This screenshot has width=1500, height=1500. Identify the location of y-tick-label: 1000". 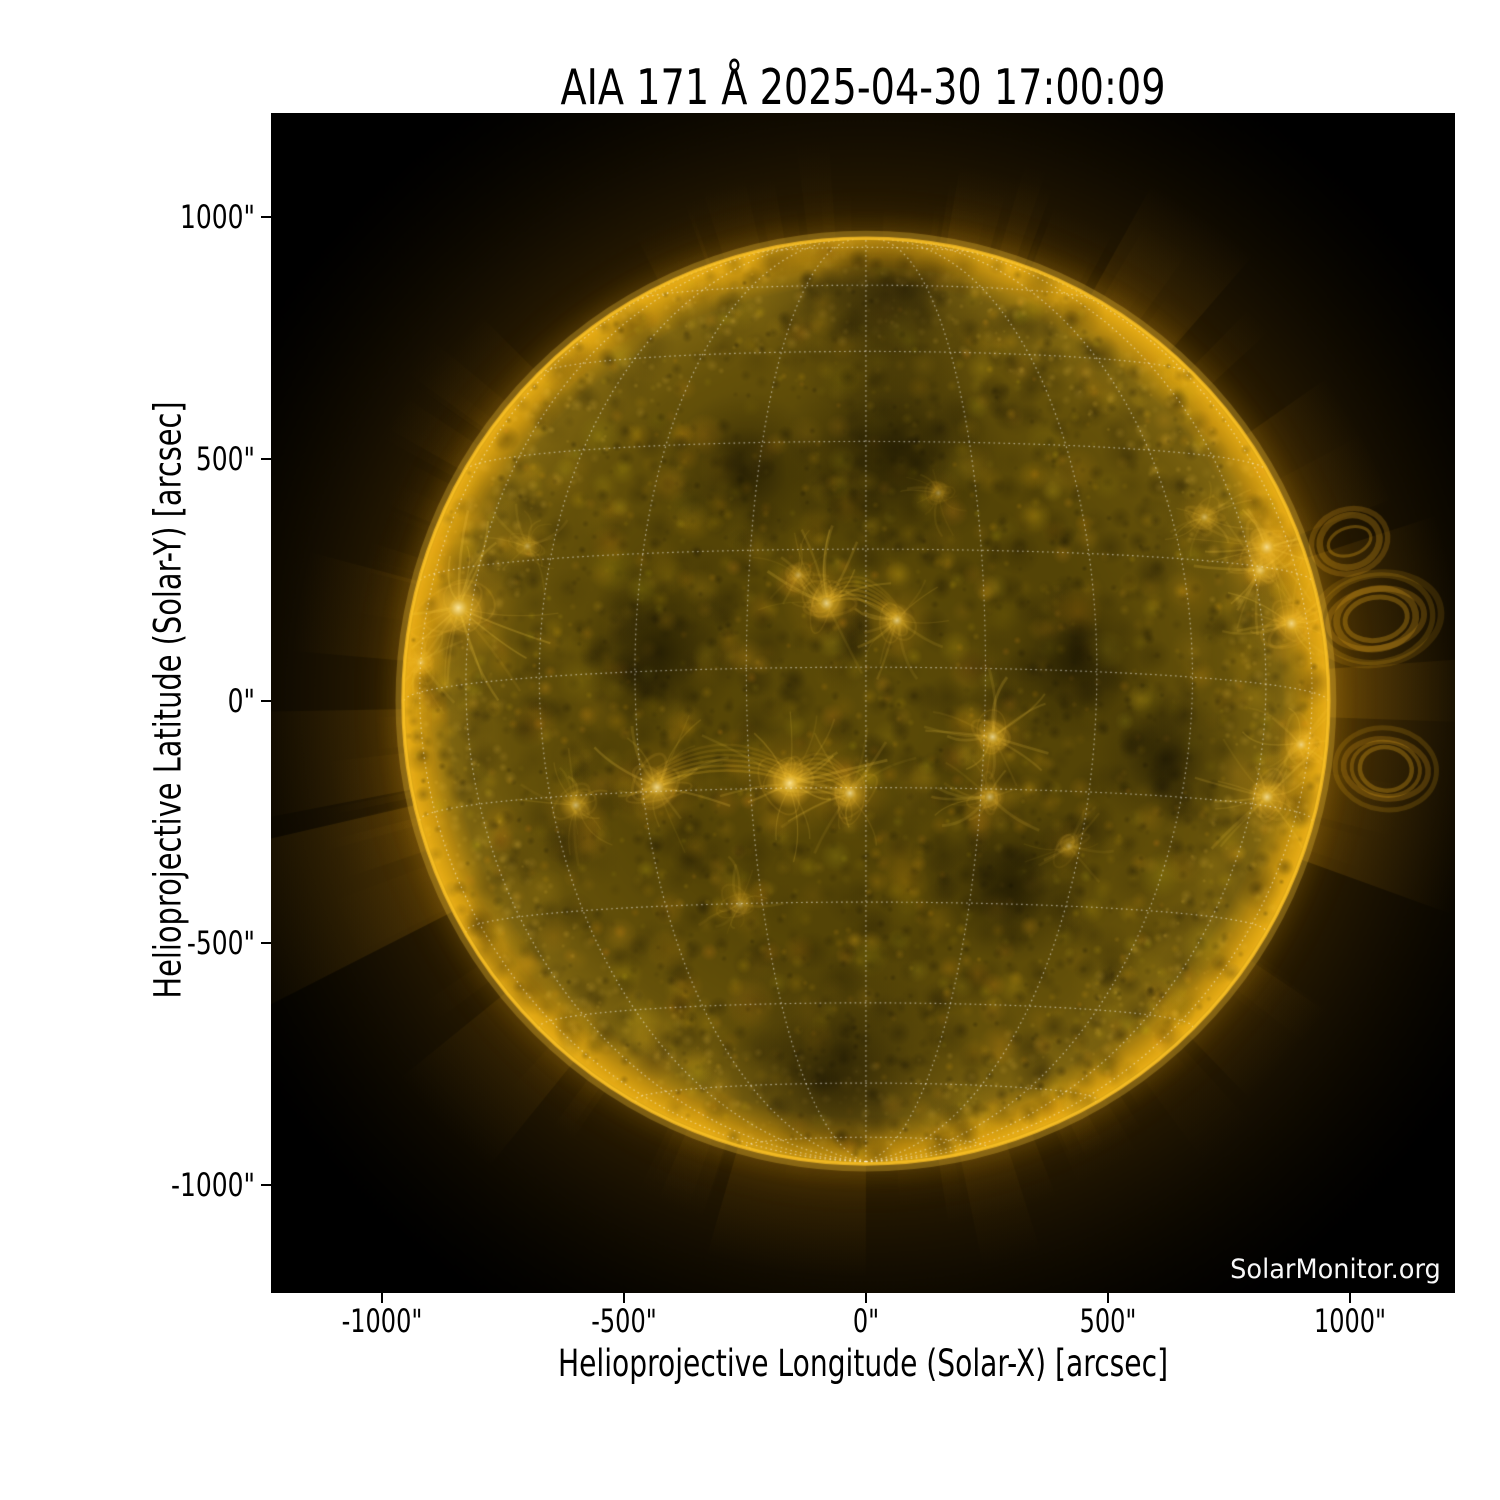
(217, 217).